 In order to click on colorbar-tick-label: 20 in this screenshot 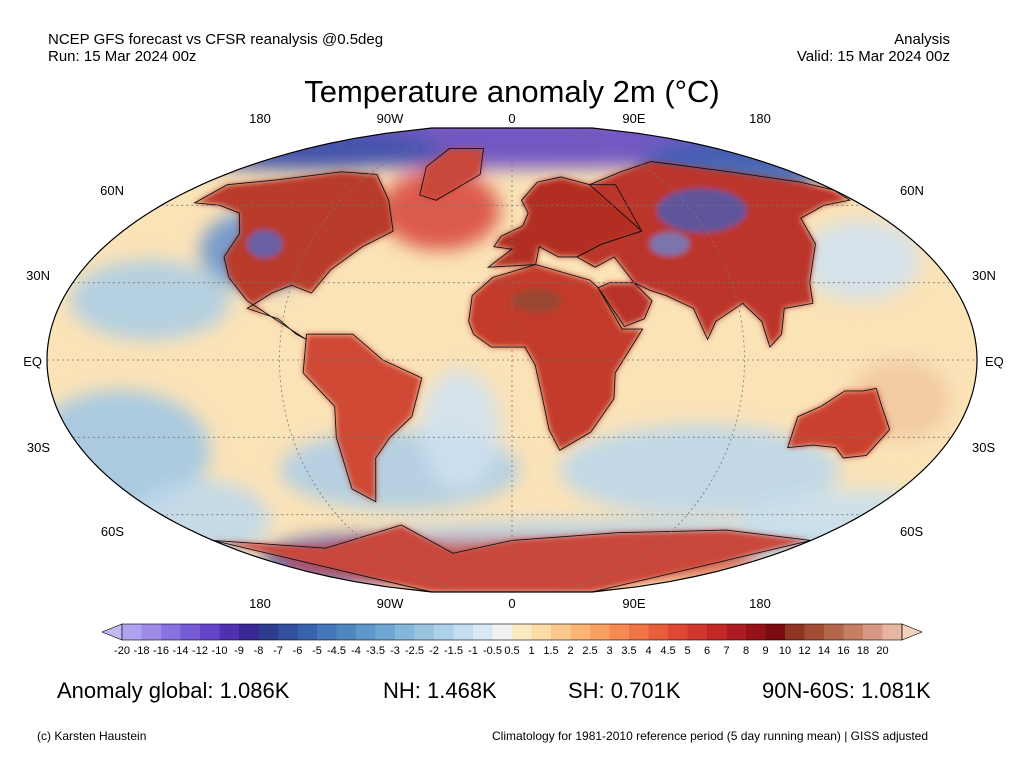, I will do `click(882, 651)`.